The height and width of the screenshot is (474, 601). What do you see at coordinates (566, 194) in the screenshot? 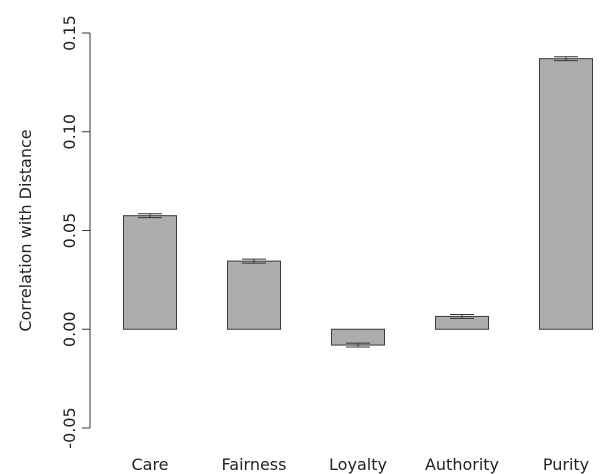
I see `bar-purity` at bounding box center [566, 194].